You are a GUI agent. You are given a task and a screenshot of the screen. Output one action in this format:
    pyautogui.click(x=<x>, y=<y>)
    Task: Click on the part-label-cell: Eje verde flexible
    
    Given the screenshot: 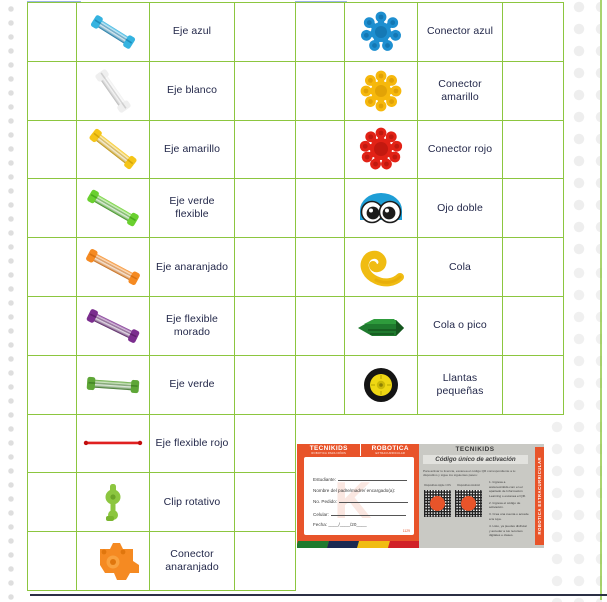 What is the action you would take?
    pyautogui.click(x=192, y=208)
    